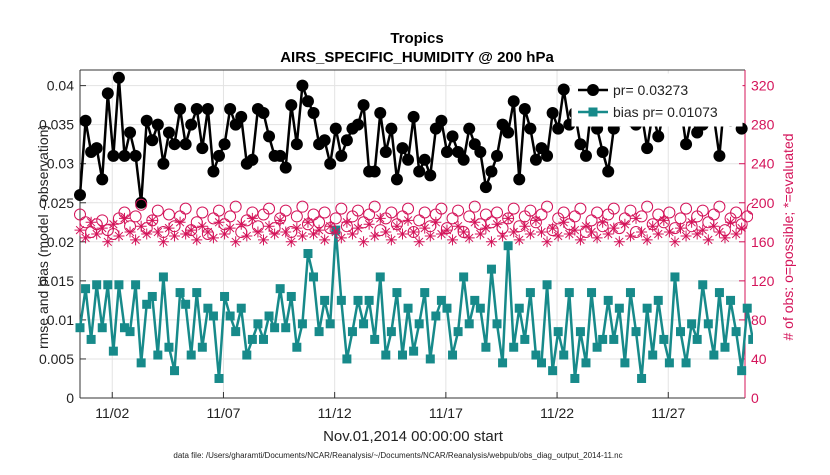 This screenshot has width=830, height=475. What do you see at coordinates (411, 230) in the screenshot?
I see `series-evaluated` at bounding box center [411, 230].